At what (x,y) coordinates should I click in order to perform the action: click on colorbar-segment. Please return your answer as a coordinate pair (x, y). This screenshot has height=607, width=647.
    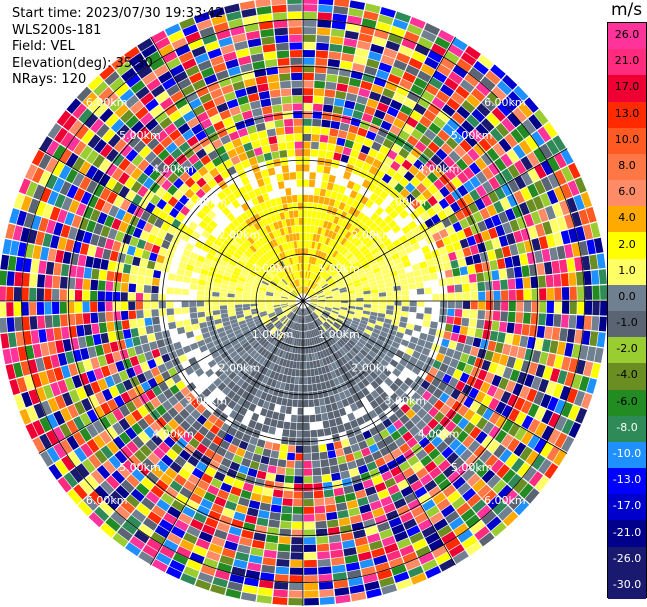
    Looking at the image, I should click on (627, 141).